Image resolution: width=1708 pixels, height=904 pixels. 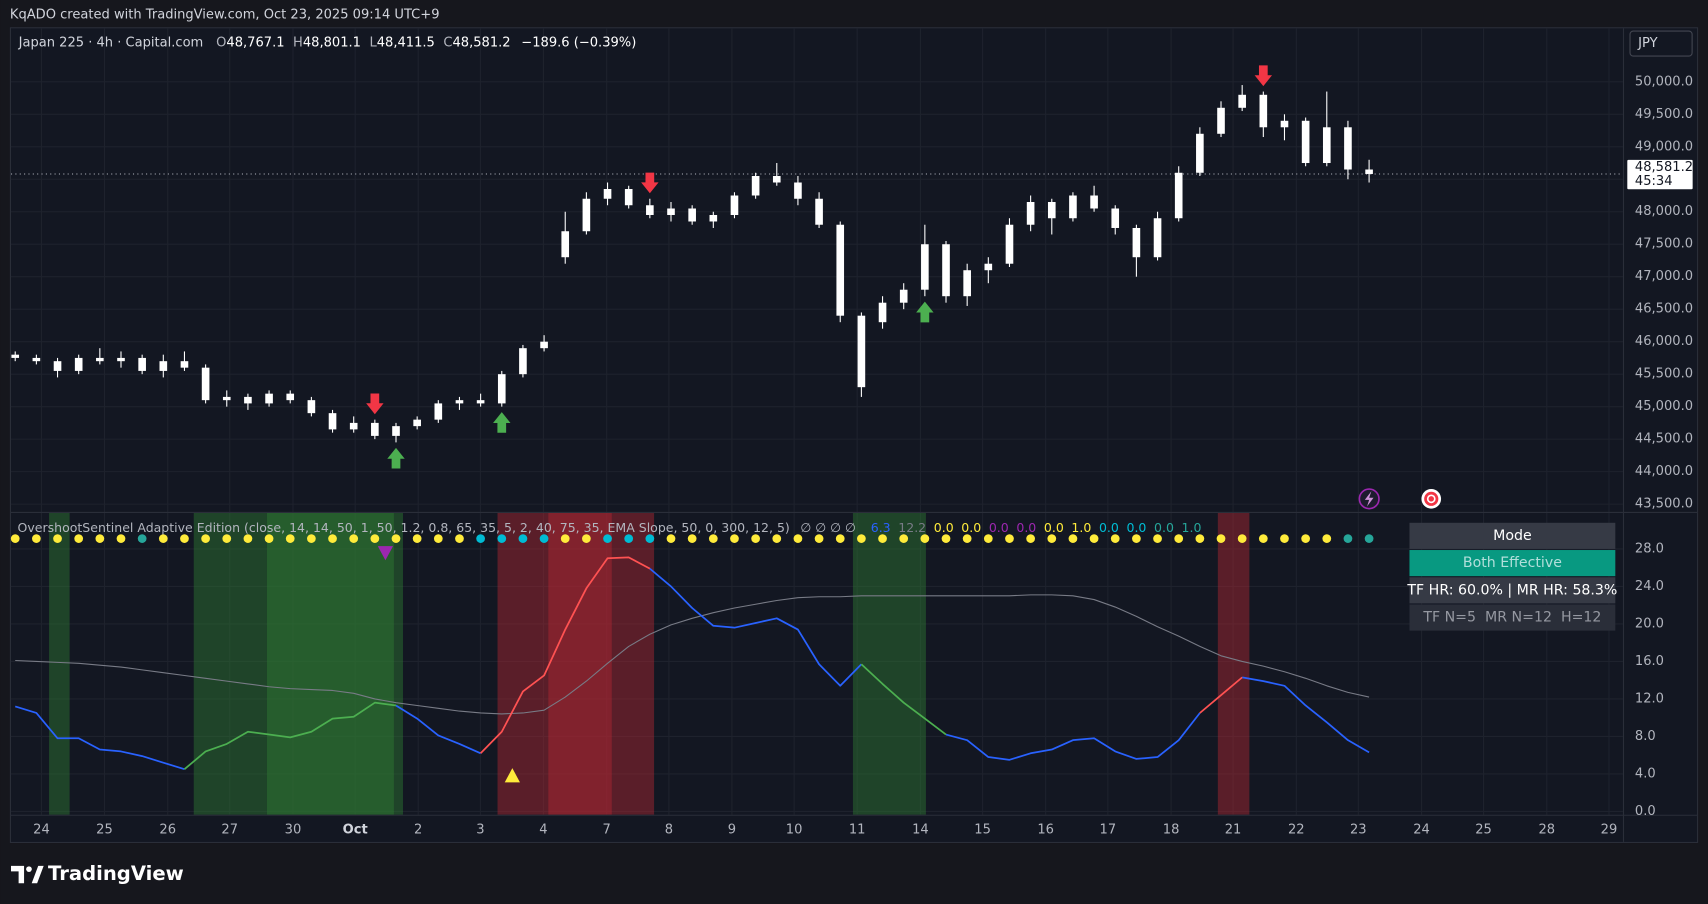 What do you see at coordinates (1664, 167) in the screenshot?
I see `last-price-label: 48,581.2` at bounding box center [1664, 167].